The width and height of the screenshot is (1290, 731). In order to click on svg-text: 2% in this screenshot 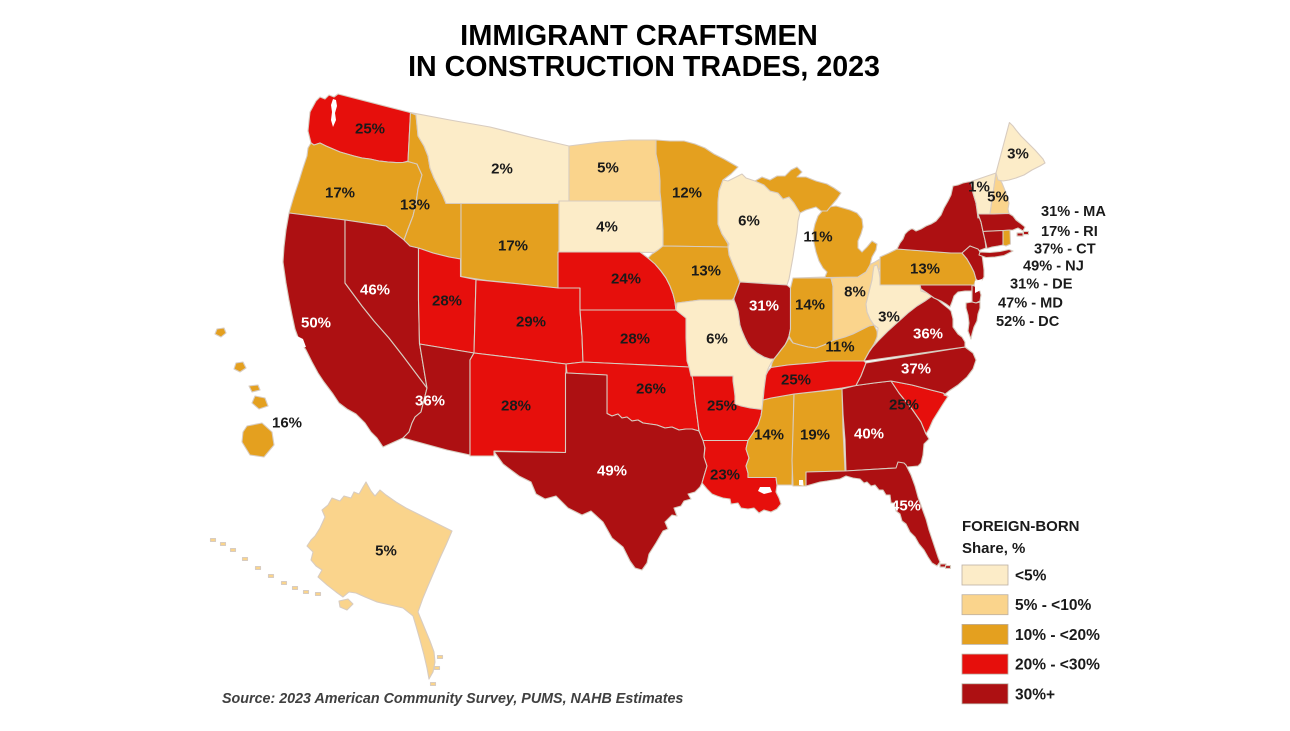, I will do `click(502, 169)`.